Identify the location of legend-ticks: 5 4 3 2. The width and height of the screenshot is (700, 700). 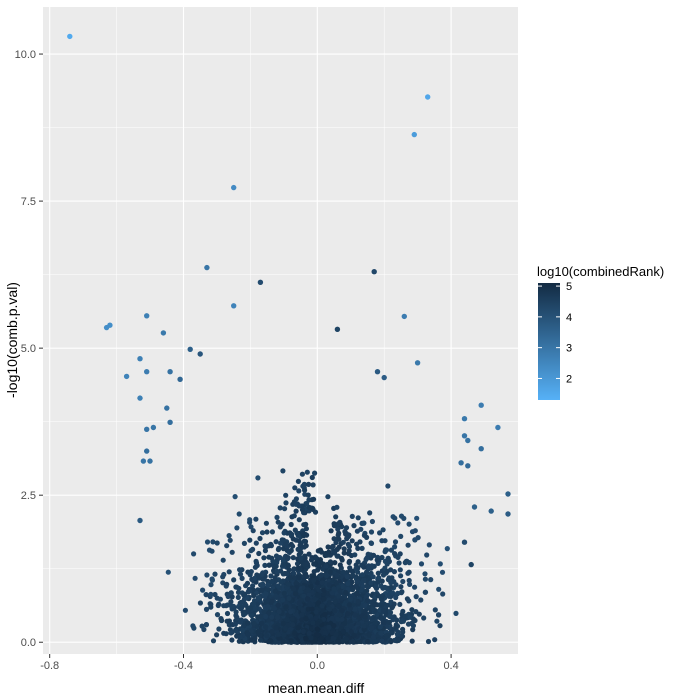
(555, 333).